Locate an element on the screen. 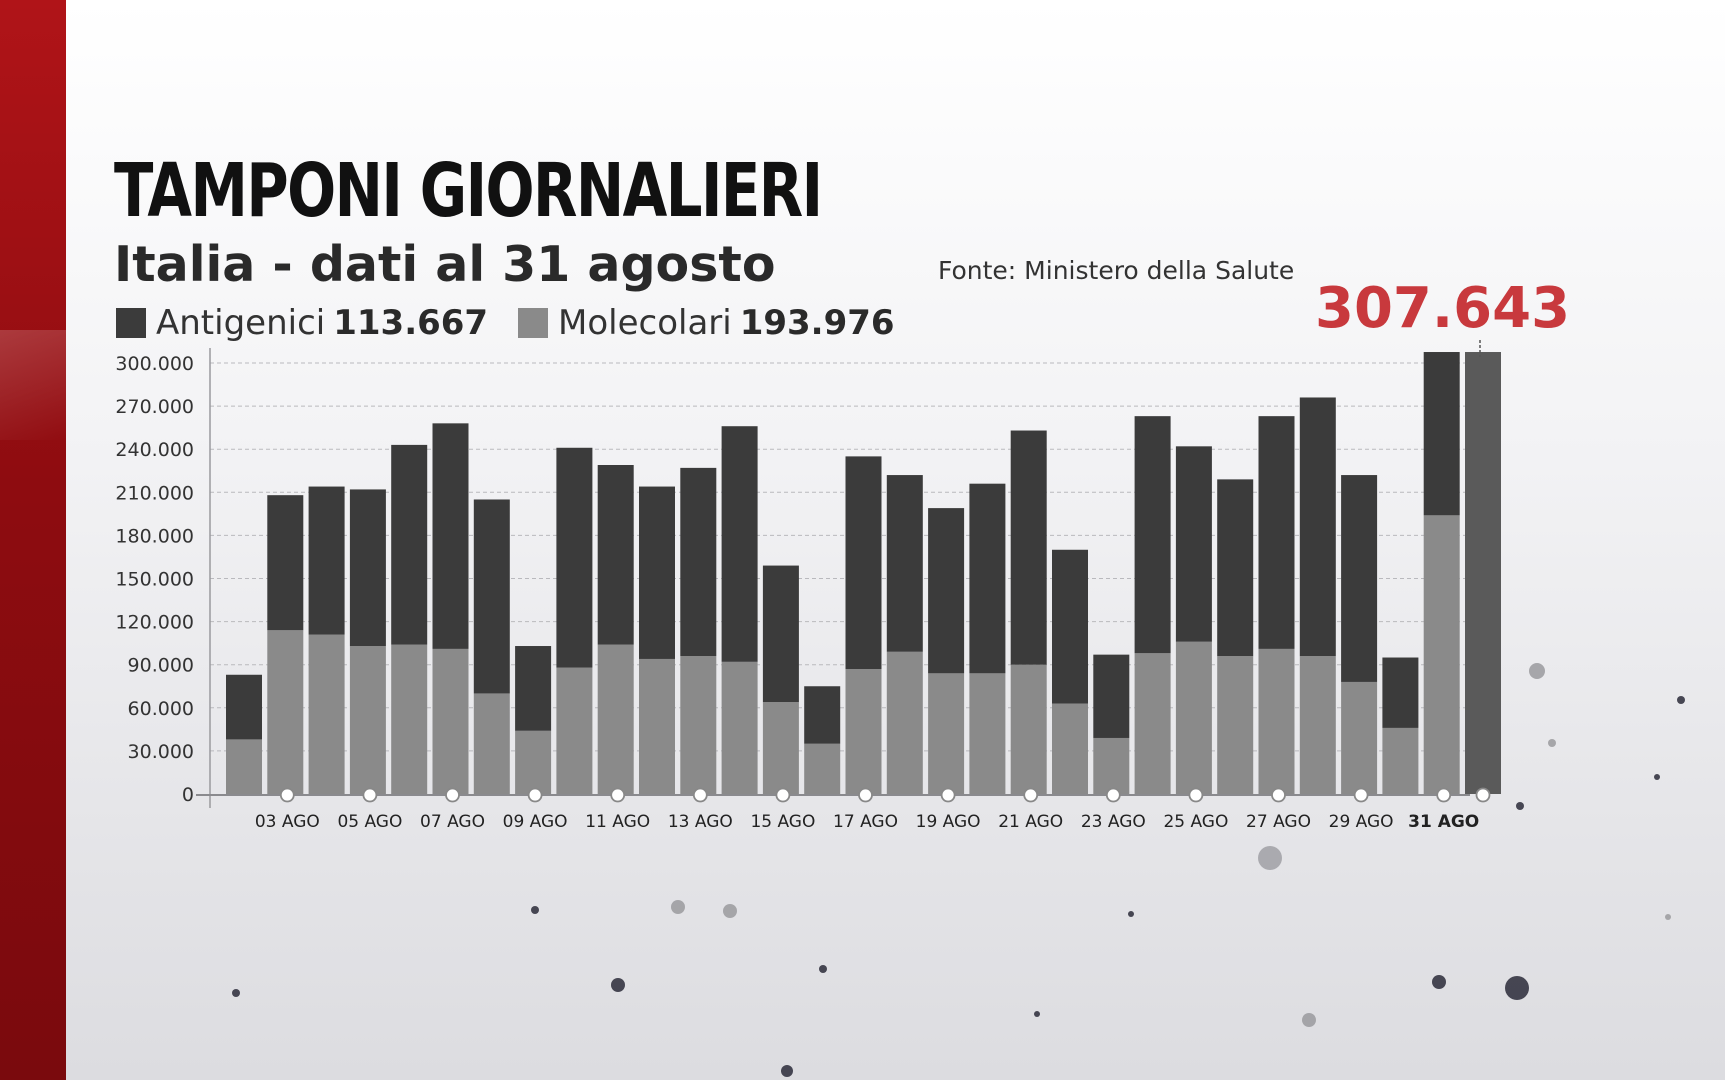 Image resolution: width=1725 pixels, height=1080 pixels. legend-swatch-antigenici is located at coordinates (131, 323).